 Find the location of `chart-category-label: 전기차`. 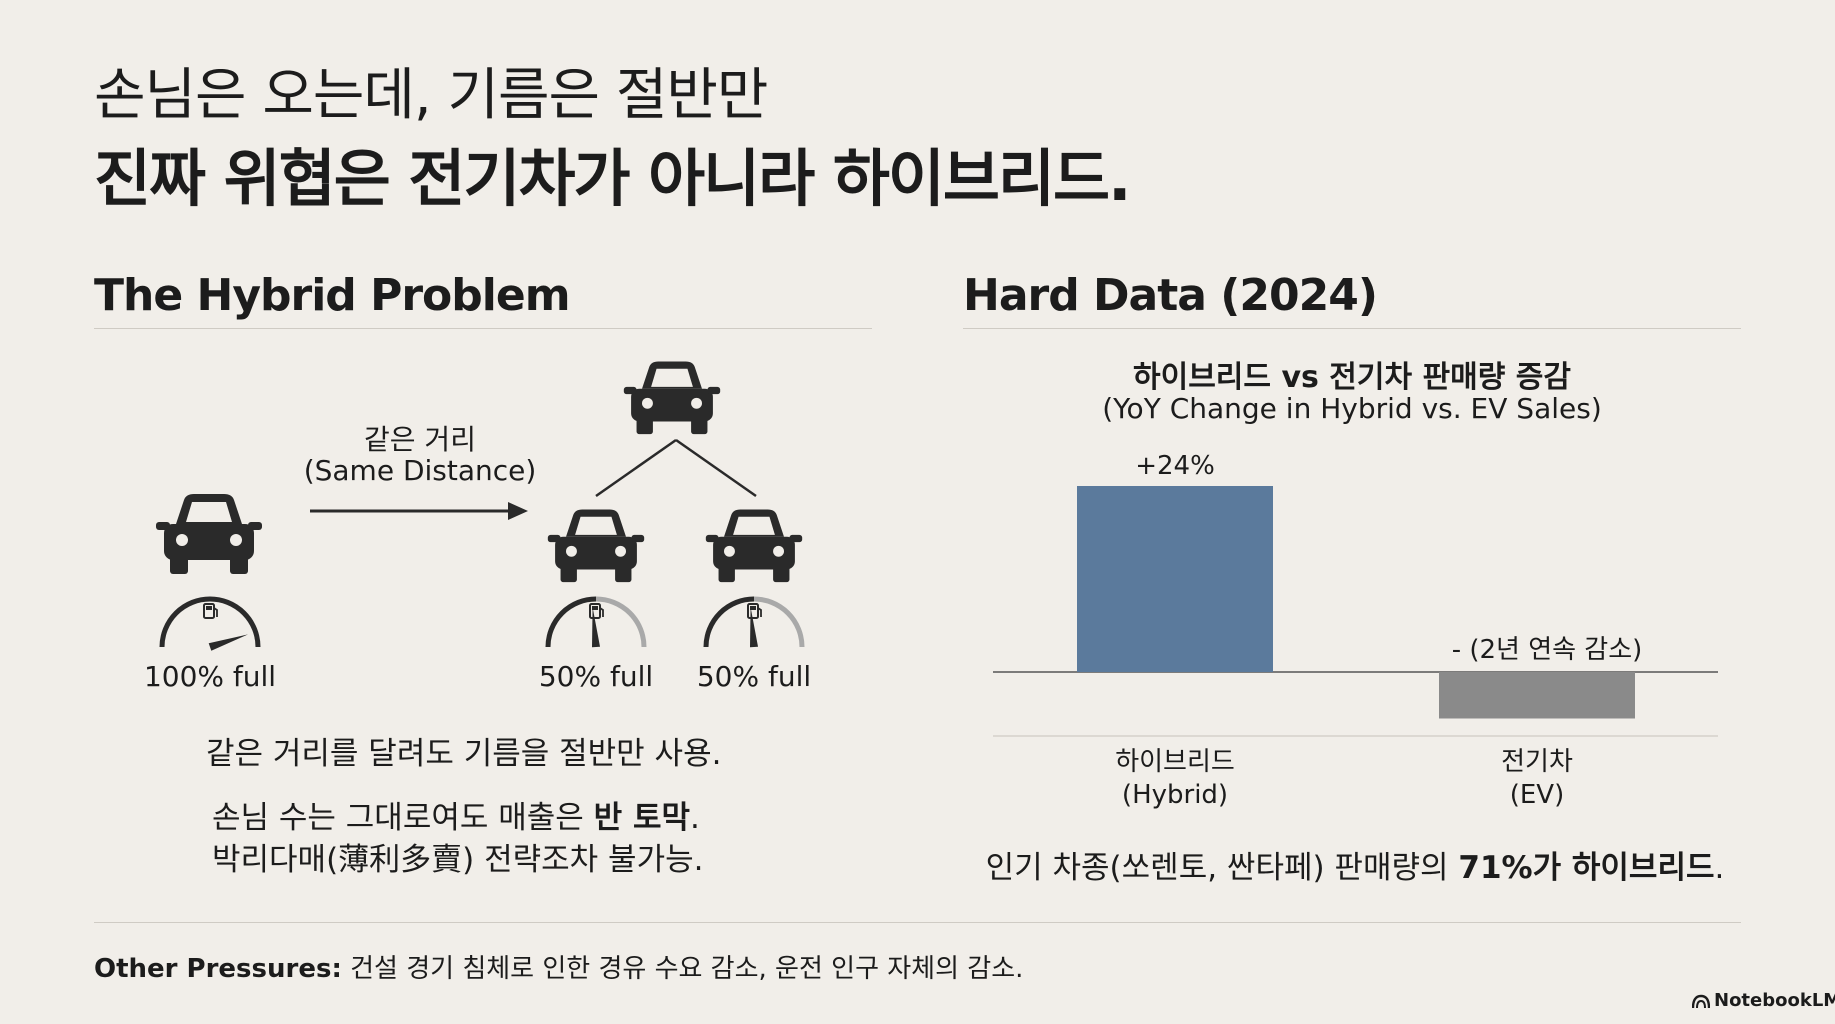

chart-category-label: 전기차 is located at coordinates (1537, 762).